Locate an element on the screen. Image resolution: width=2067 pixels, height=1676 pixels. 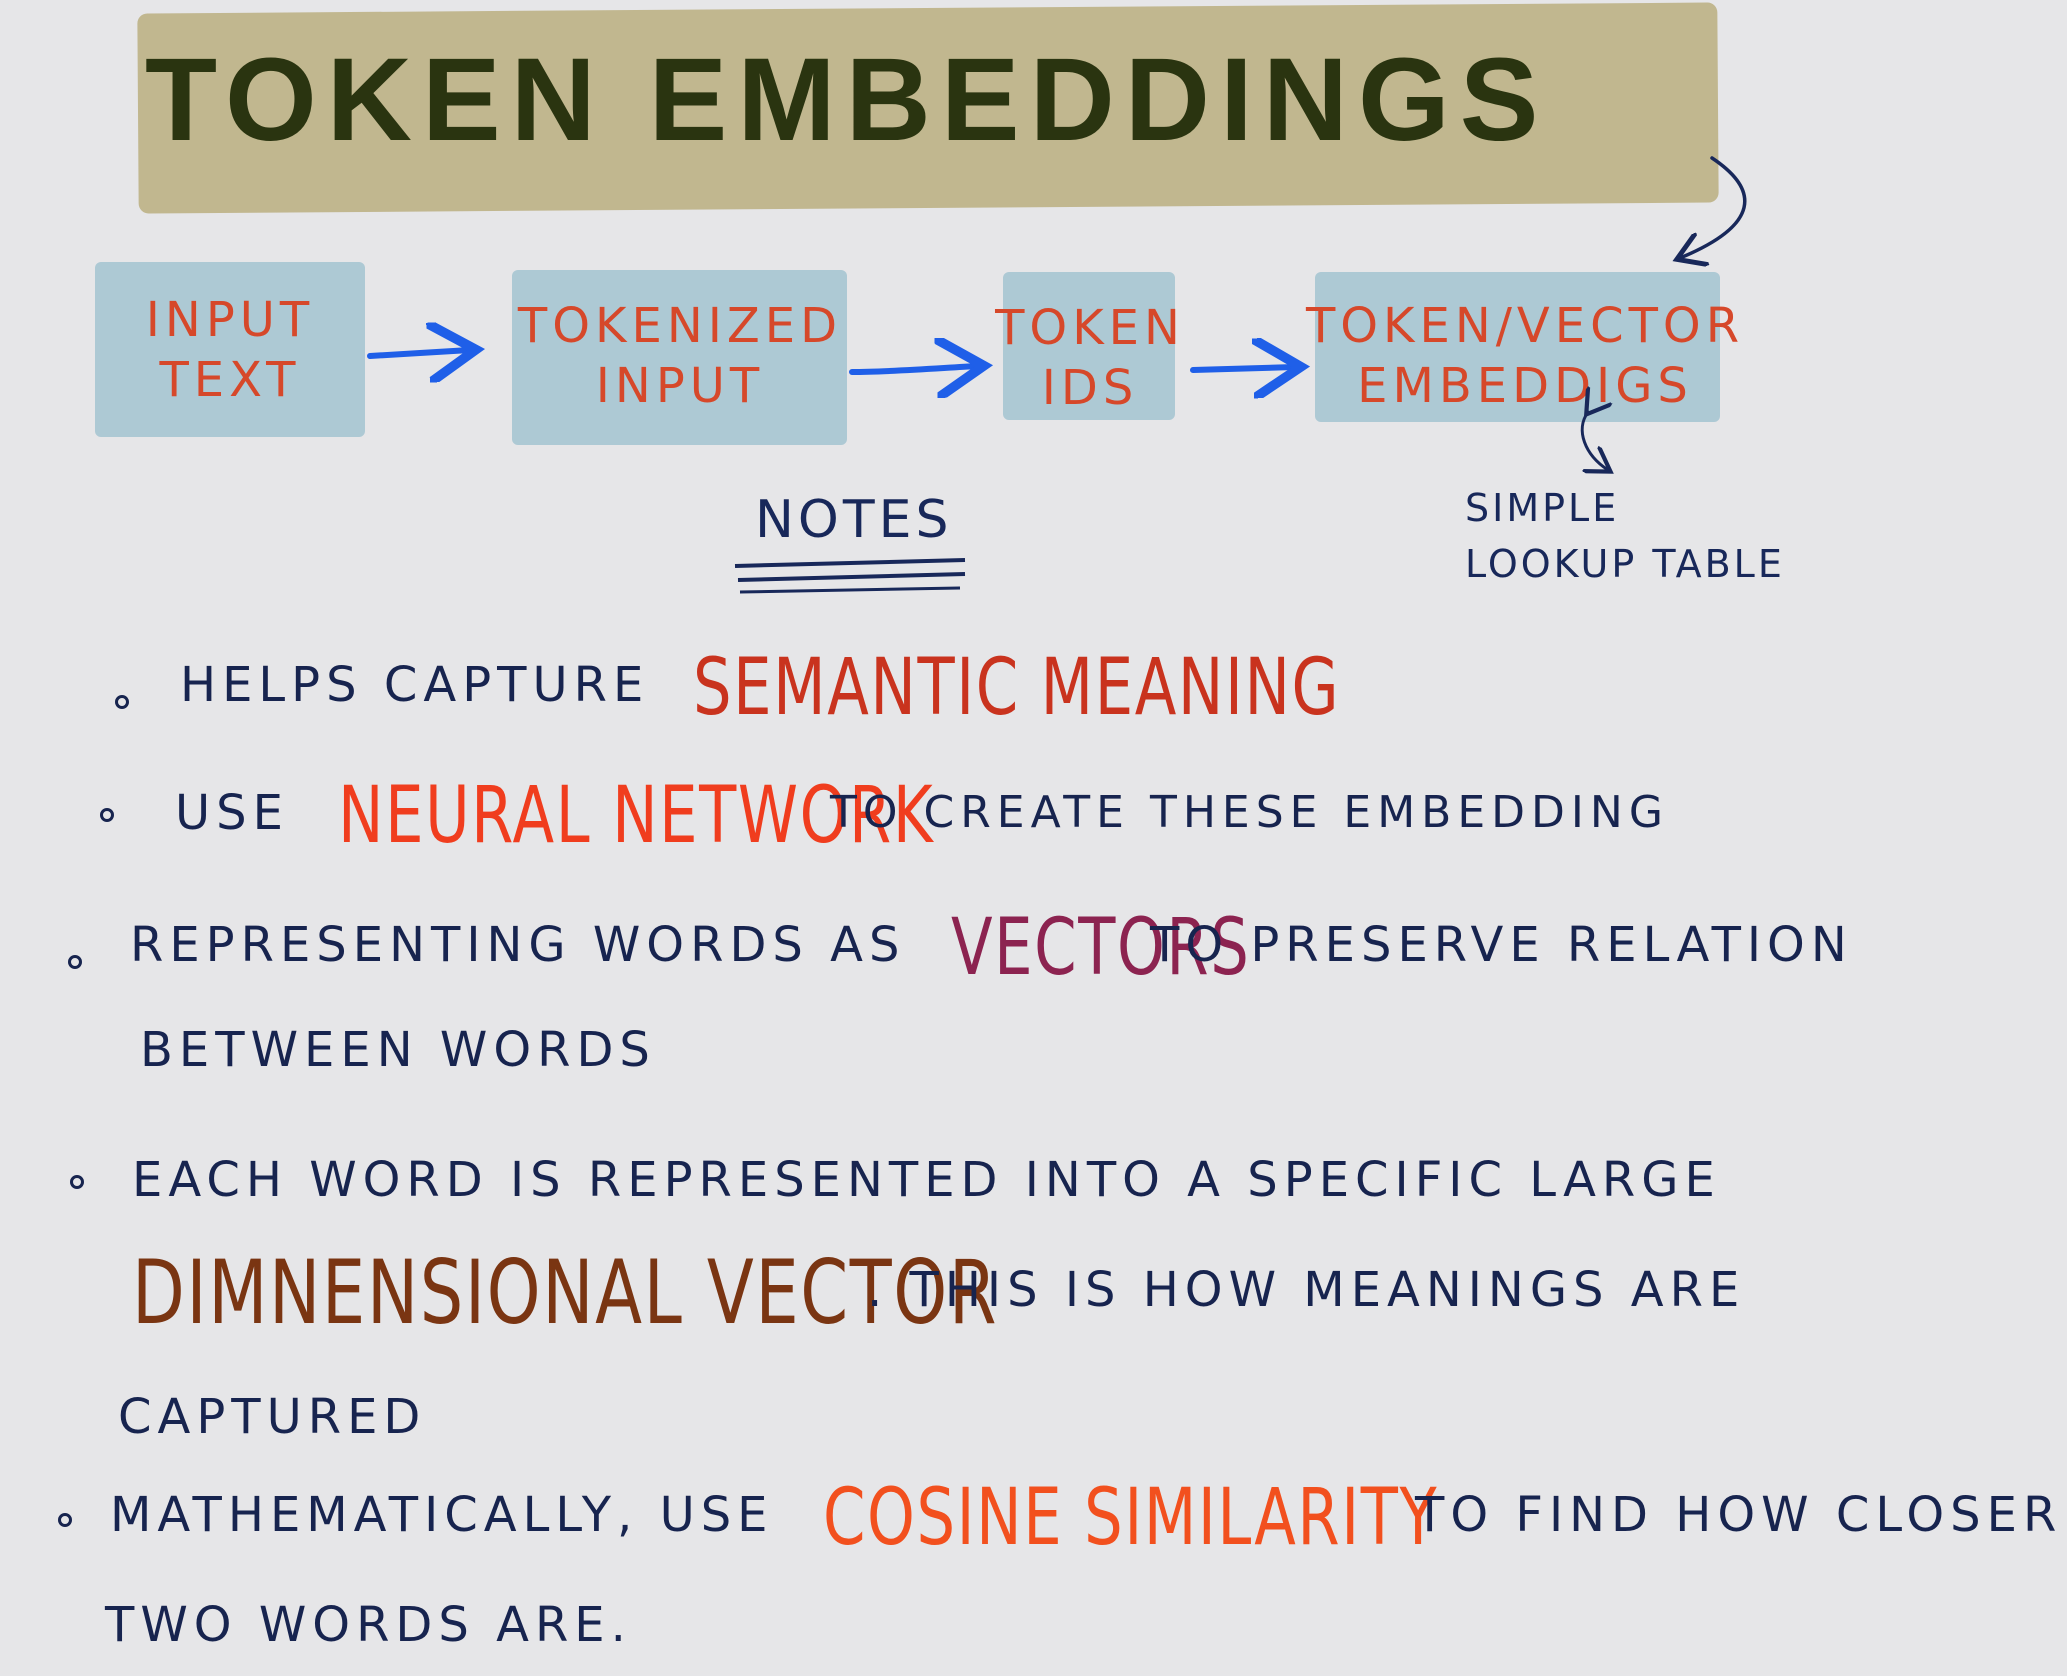
flow-box-label-line1: TOKEN is located at coordinates (1090, 328).